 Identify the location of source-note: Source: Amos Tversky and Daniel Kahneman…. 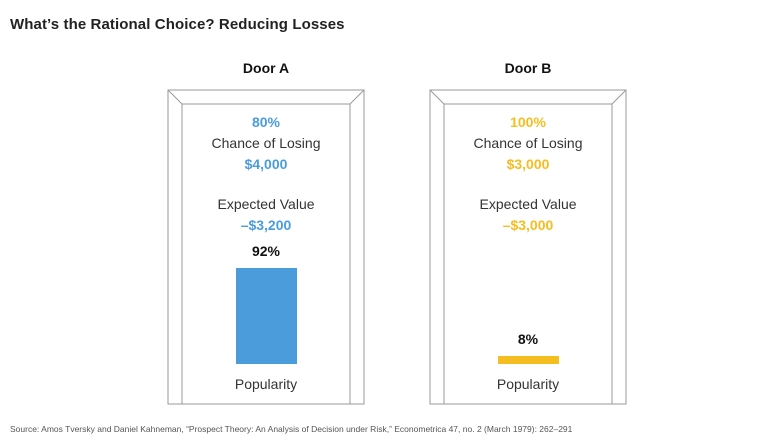
(291, 429).